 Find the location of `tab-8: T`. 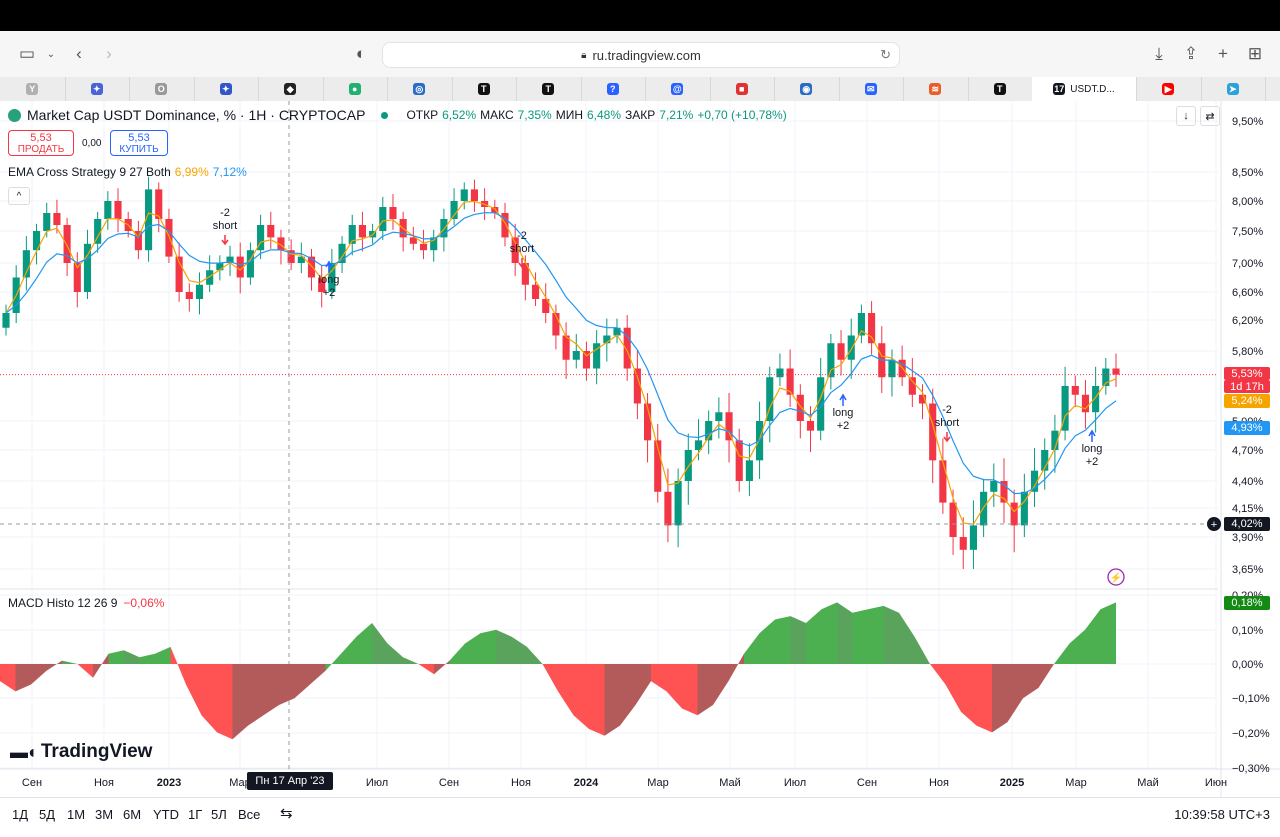

tab-8: T is located at coordinates (549, 89).